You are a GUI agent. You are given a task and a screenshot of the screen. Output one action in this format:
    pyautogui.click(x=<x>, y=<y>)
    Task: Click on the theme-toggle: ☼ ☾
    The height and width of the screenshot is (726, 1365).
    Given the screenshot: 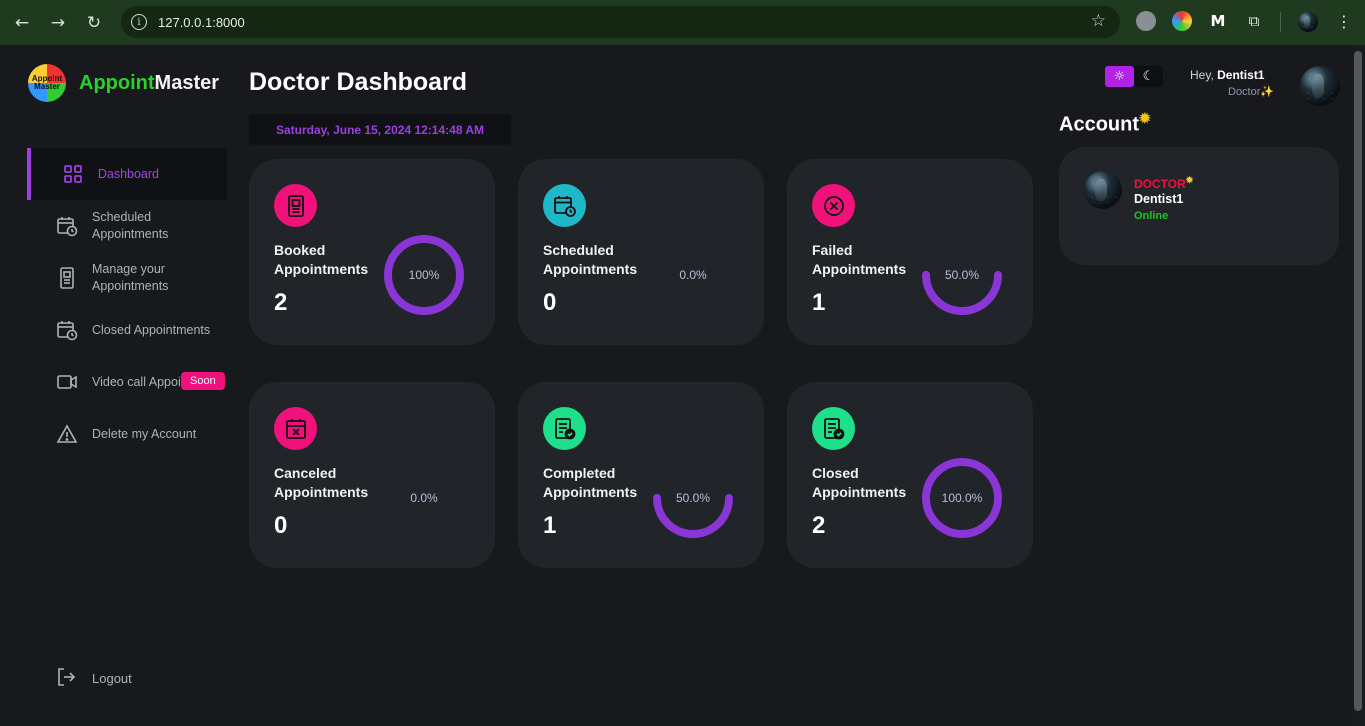 What is the action you would take?
    pyautogui.click(x=1134, y=76)
    